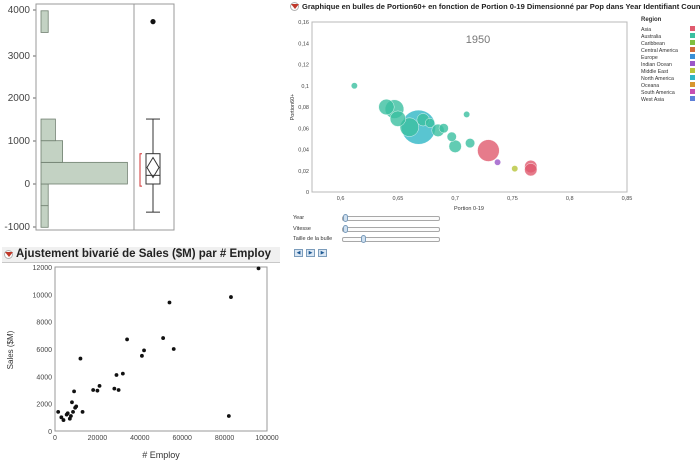  I want to click on slider-year: Year, so click(366, 217).